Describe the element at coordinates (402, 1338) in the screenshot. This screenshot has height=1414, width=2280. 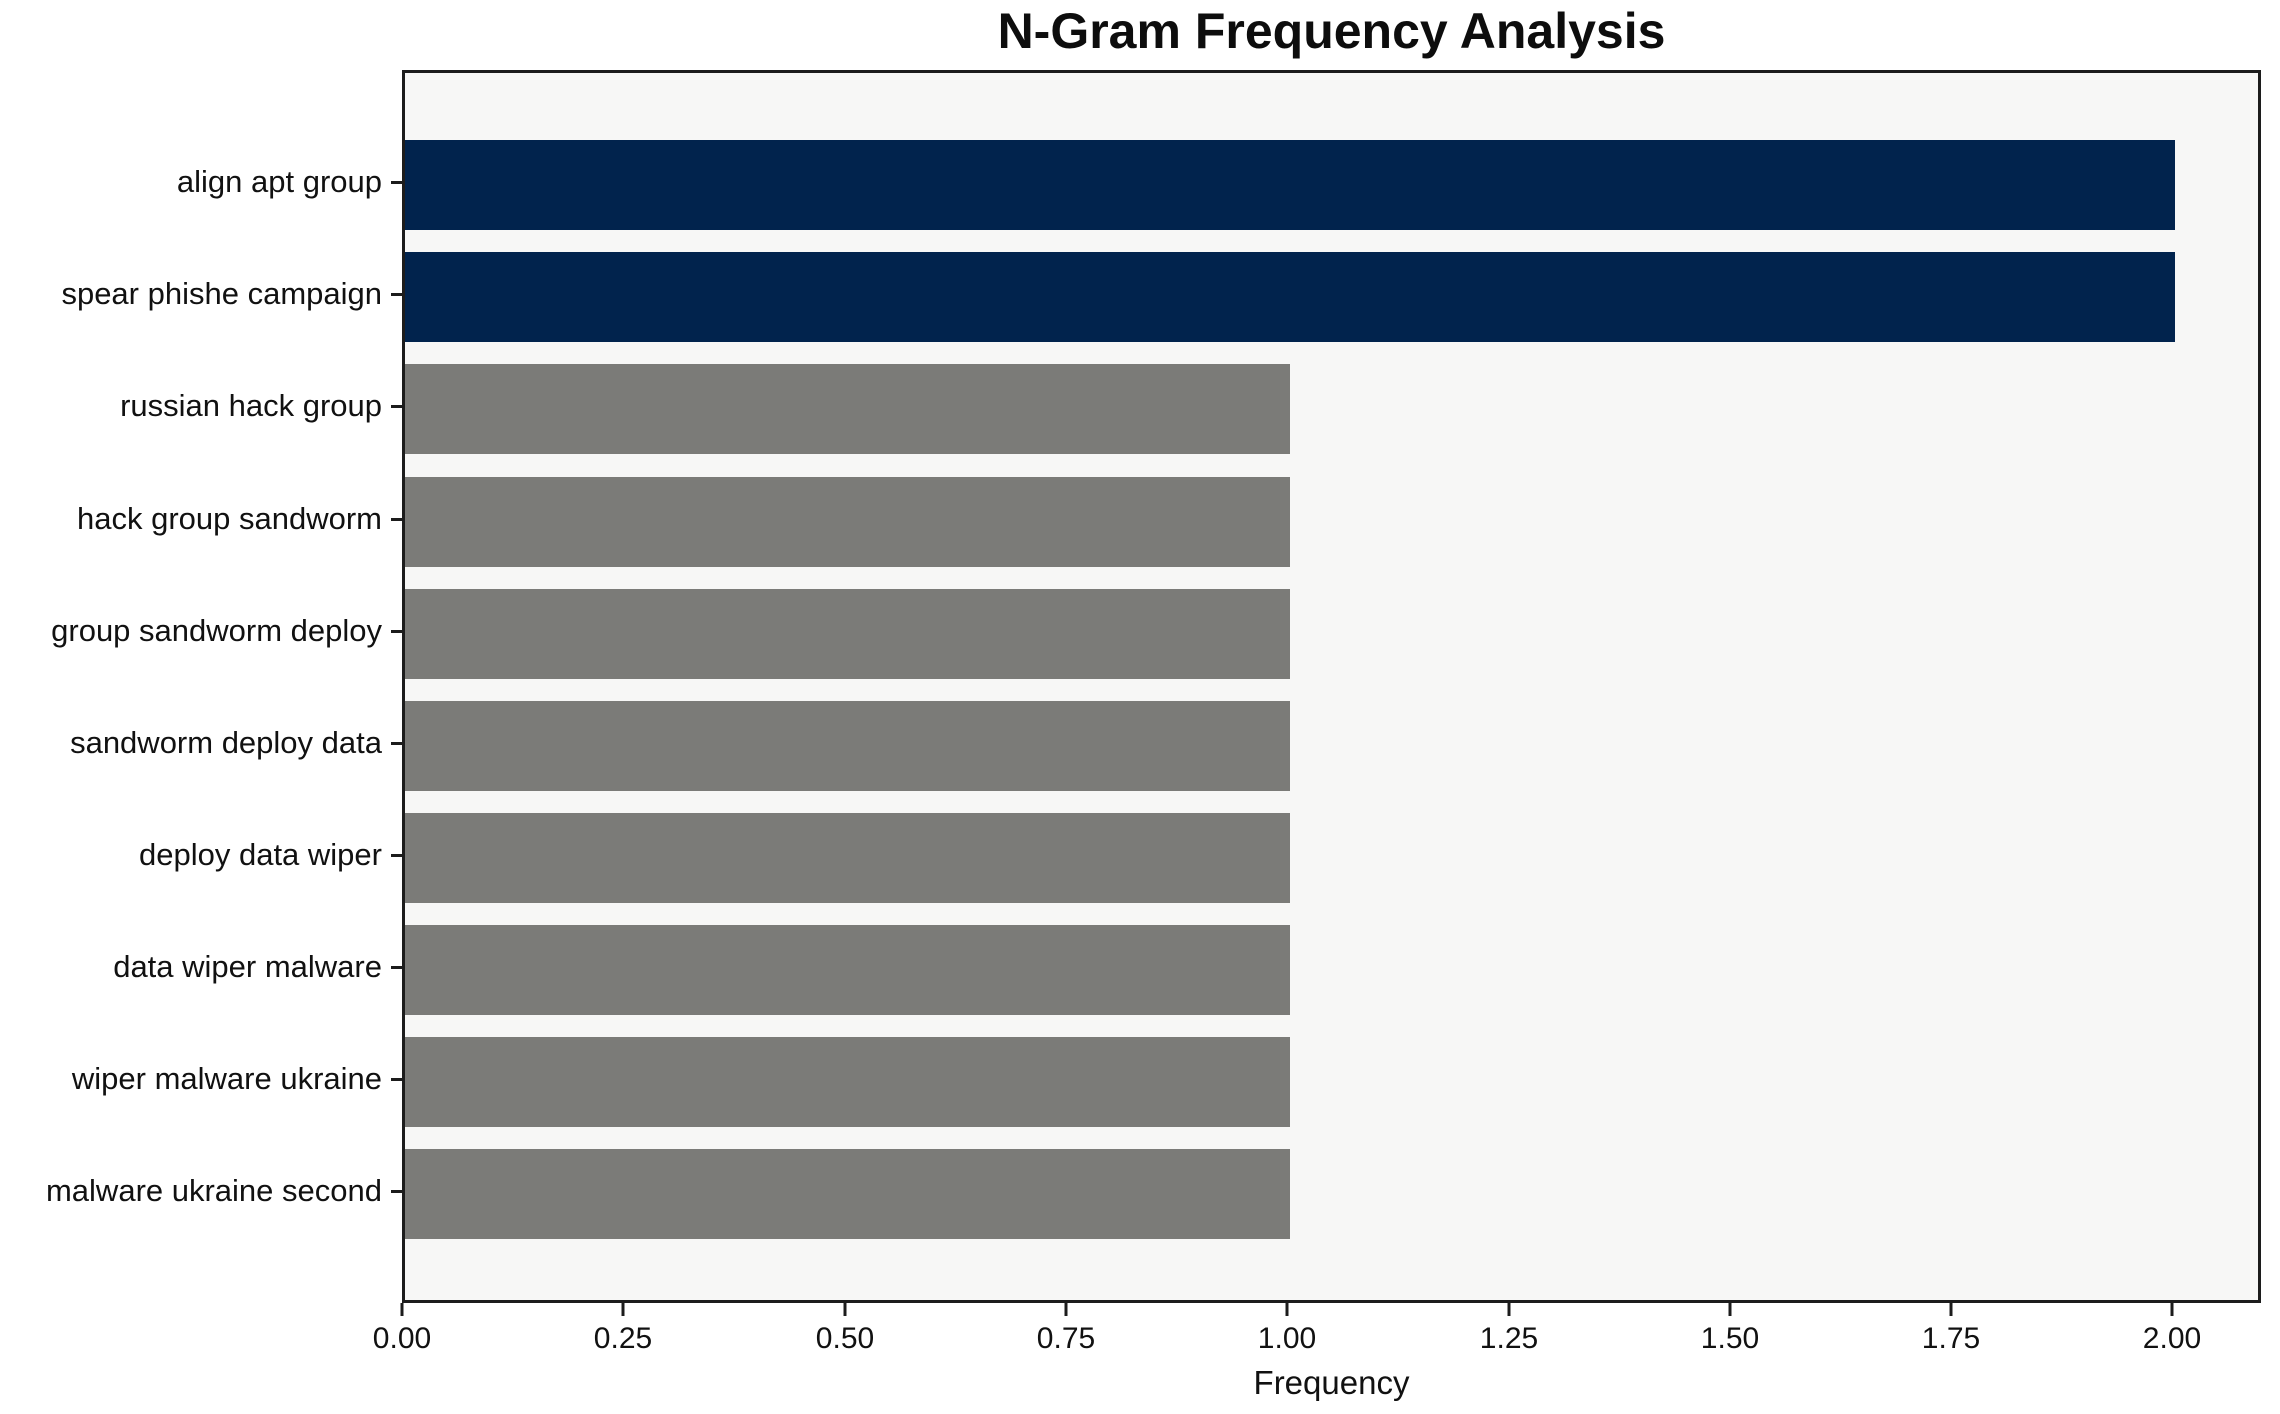
I see `x-tick-label: 0.00` at that location.